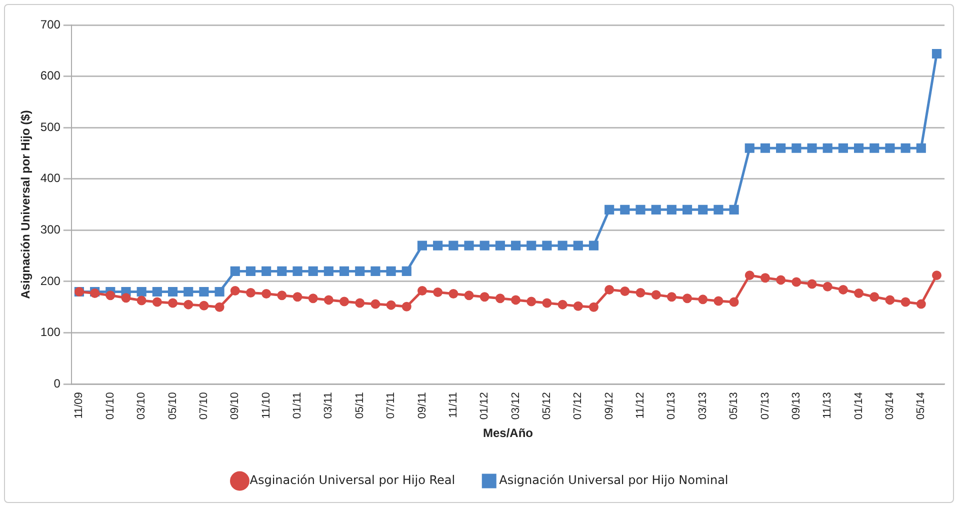 The width and height of the screenshot is (958, 507). I want to click on x-tick-label: 05/14, so click(921, 406).